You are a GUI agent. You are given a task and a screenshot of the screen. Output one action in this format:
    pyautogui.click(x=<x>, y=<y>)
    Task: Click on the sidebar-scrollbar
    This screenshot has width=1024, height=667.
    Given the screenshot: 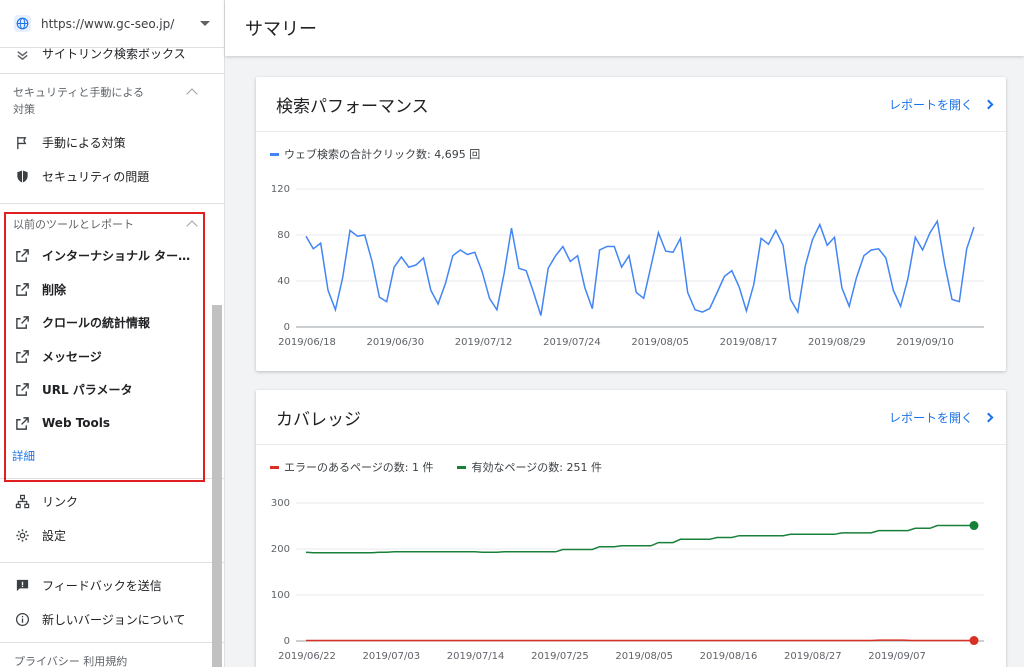 What is the action you would take?
    pyautogui.click(x=217, y=486)
    